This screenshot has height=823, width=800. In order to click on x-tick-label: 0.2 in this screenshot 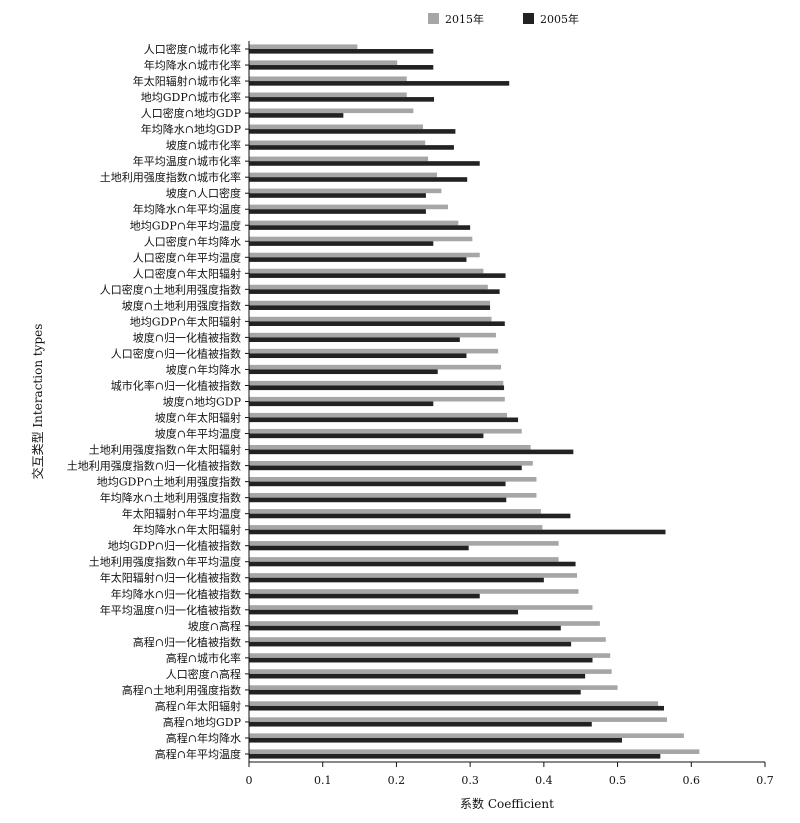, I will do `click(397, 780)`.